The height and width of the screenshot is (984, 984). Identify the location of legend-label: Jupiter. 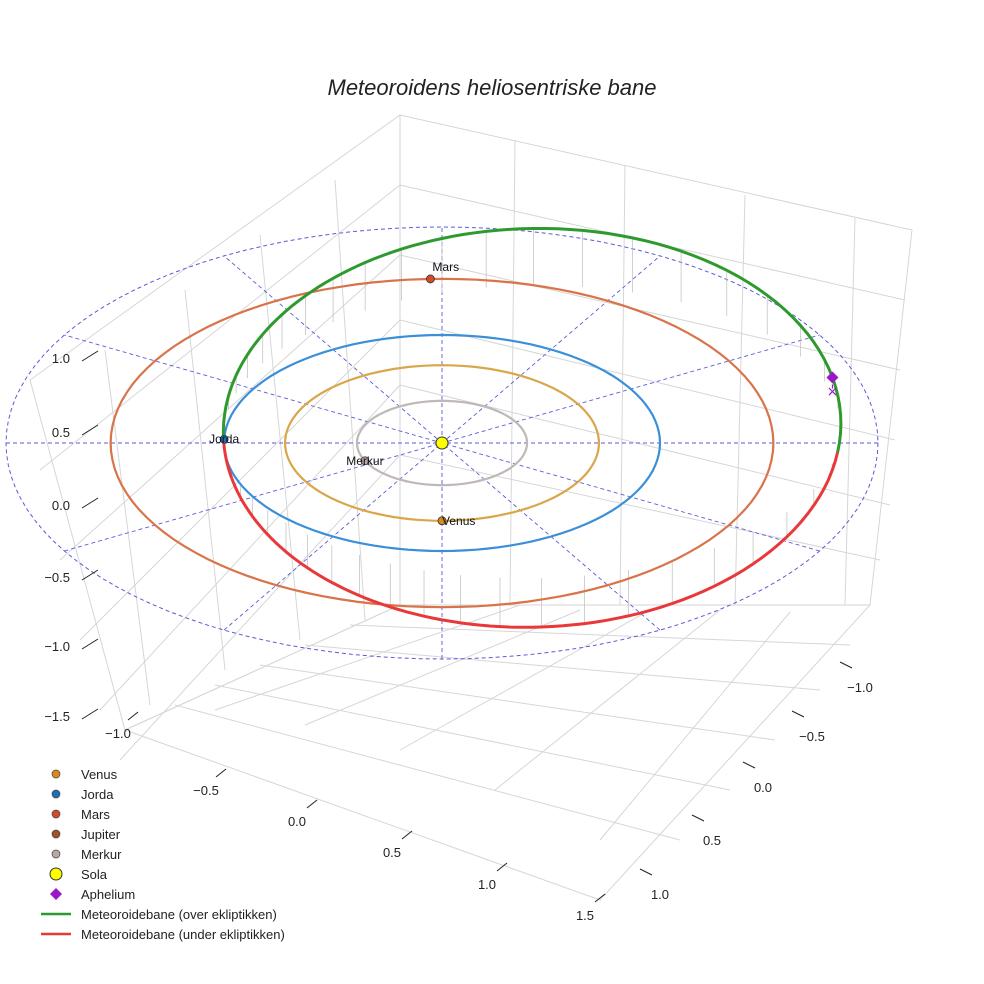
(101, 834).